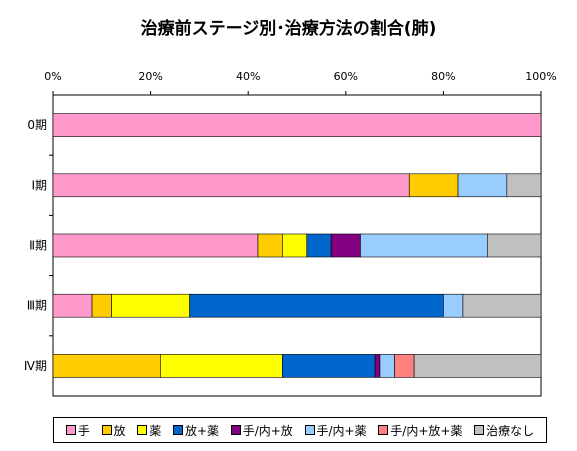 This screenshot has width=577, height=451. I want to click on legend-item: 放, so click(113, 430).